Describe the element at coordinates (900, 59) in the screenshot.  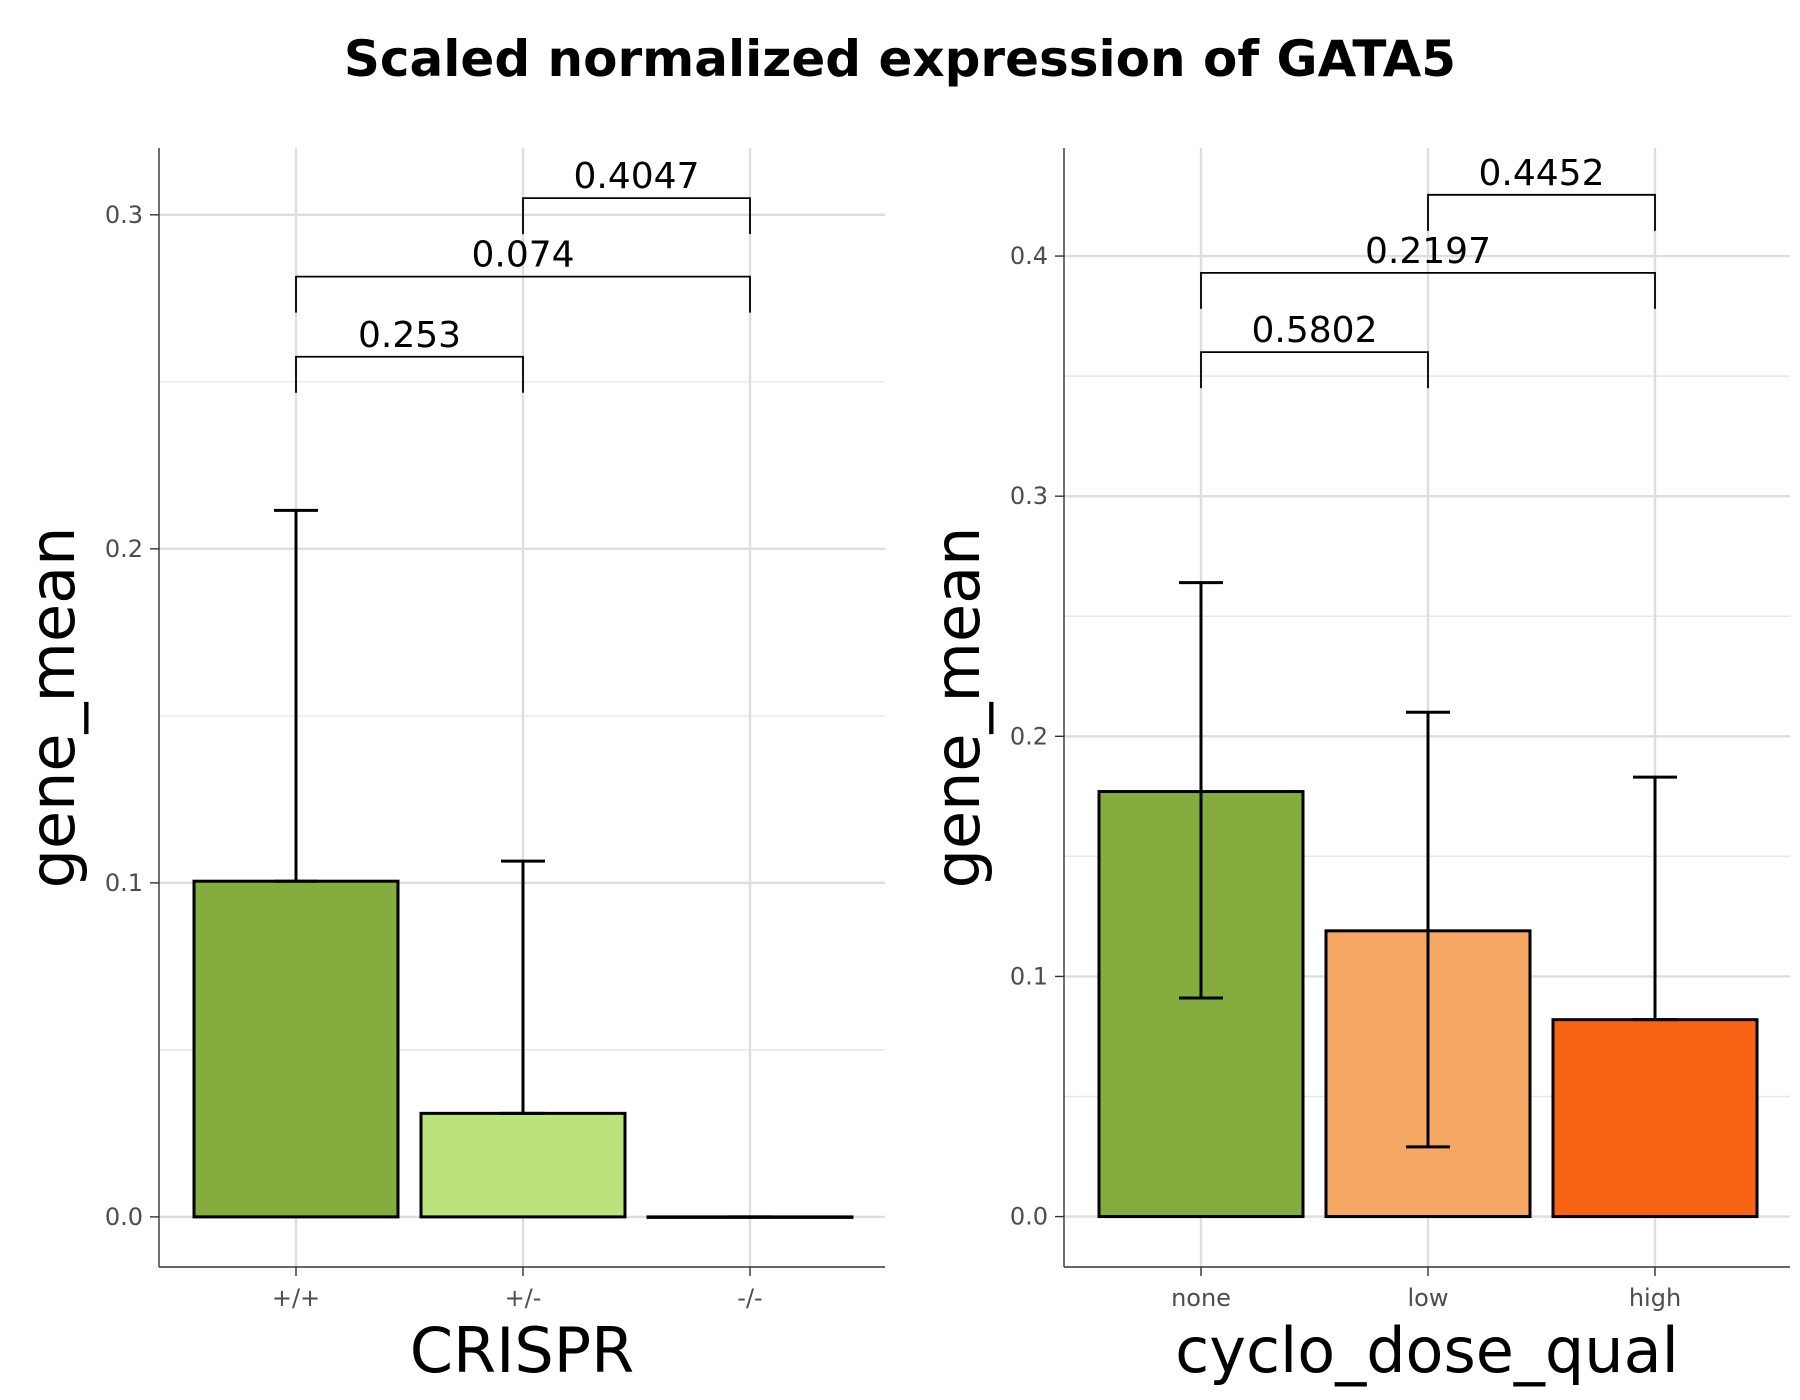
I see `figure-title: Scaled normalized expression of GATA5` at that location.